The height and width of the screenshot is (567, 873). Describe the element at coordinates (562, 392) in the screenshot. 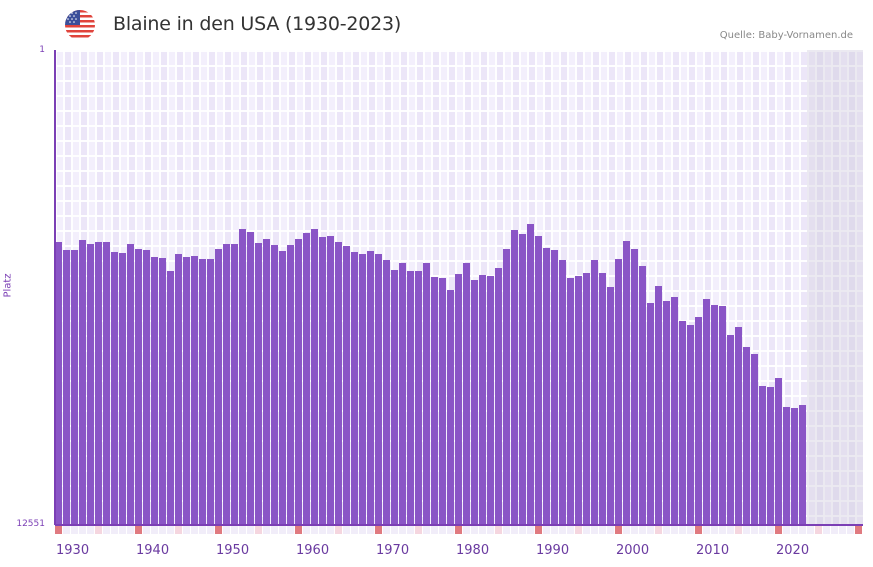

I see `bar-1993` at that location.